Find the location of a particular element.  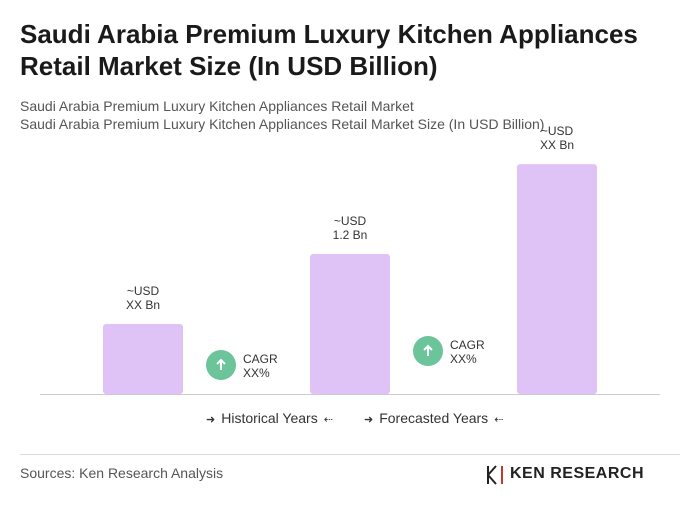

legend-item: ➜ Forecasted Years ⇠ is located at coordinates (434, 418).